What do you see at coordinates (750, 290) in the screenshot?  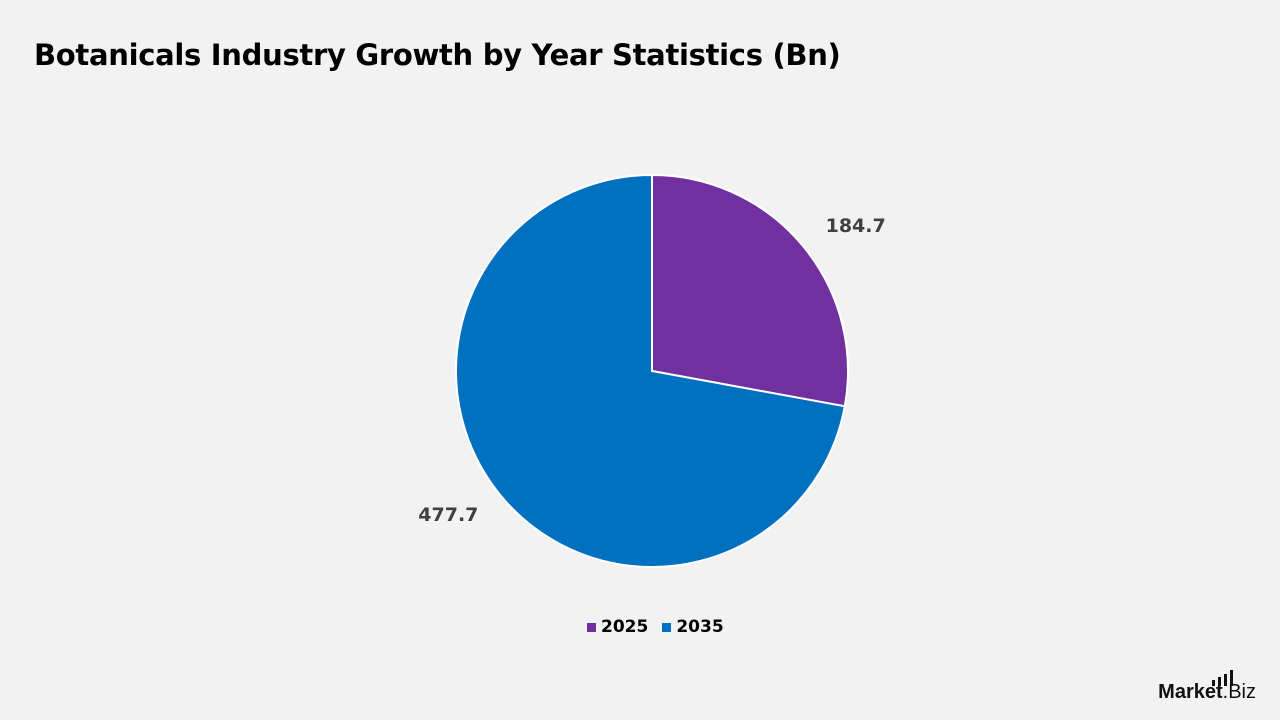 I see `pie-slice-2025` at bounding box center [750, 290].